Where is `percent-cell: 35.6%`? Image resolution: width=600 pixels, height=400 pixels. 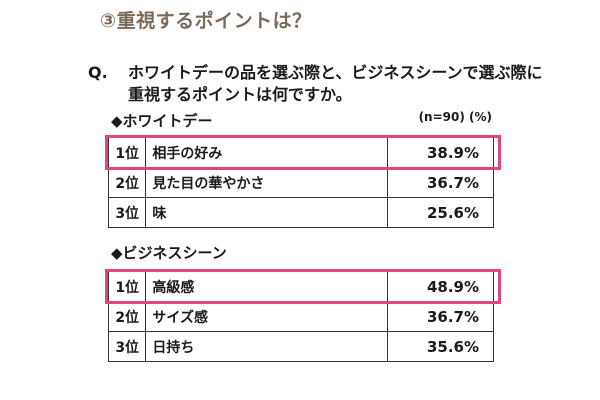 percent-cell: 35.6% is located at coordinates (440, 346).